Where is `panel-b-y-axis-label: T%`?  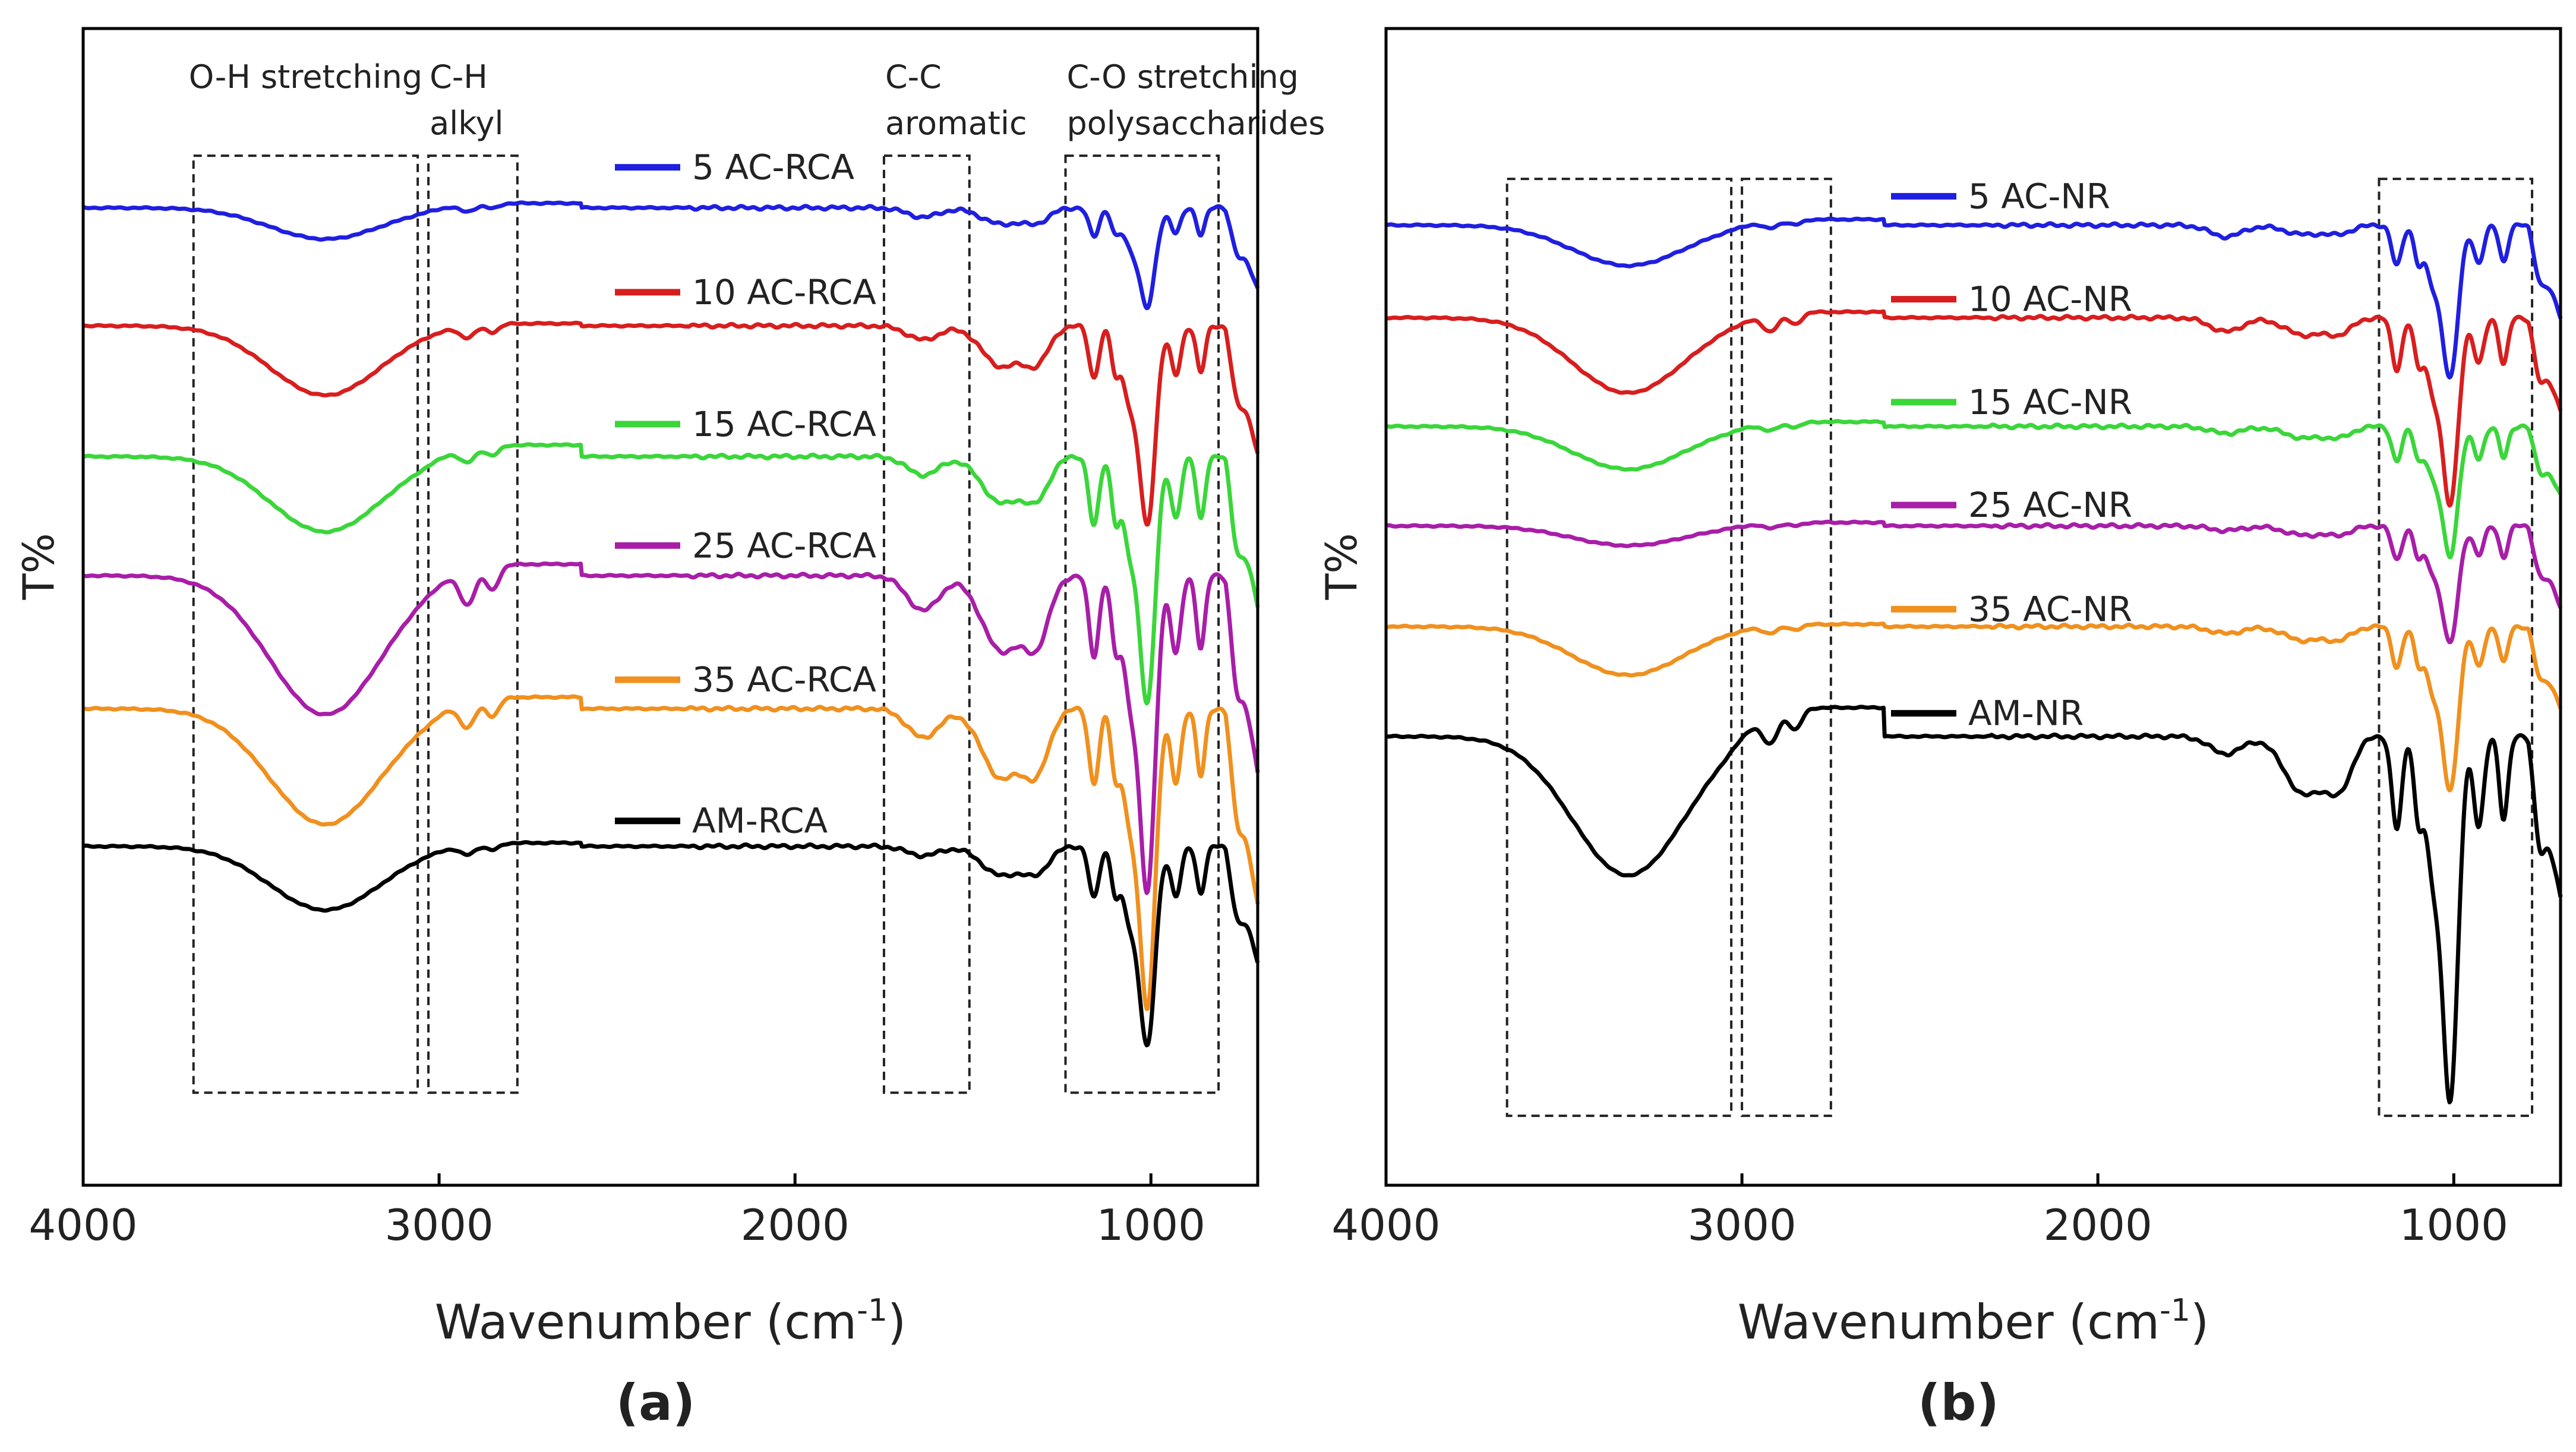 panel-b-y-axis-label: T% is located at coordinates (1341, 566).